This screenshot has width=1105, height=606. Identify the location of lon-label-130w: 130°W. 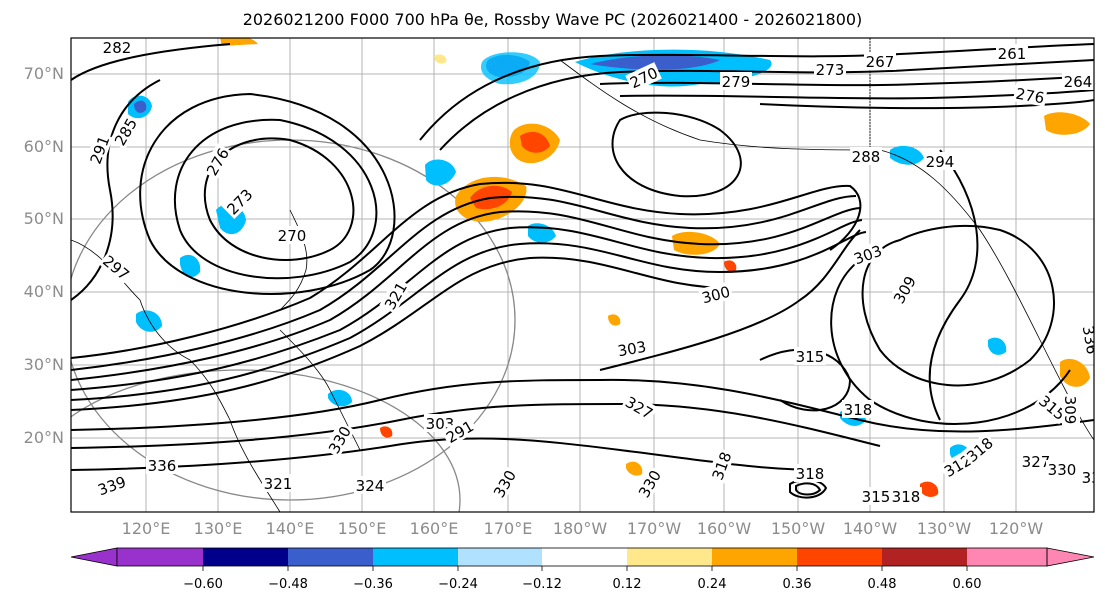
(944, 528).